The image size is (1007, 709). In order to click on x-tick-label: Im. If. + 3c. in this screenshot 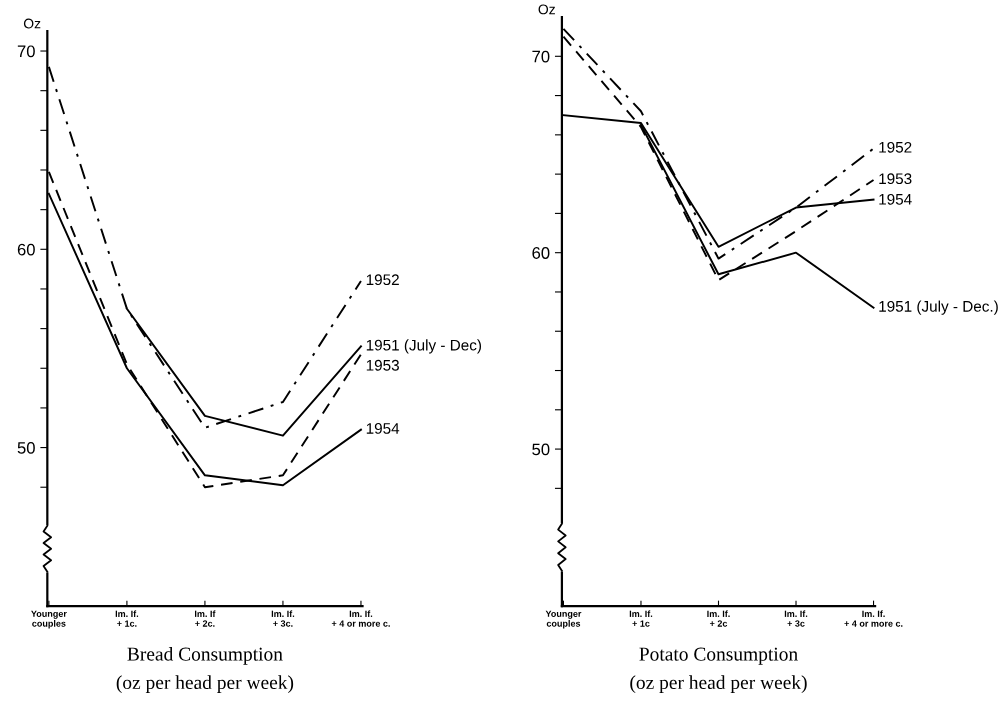, I will do `click(283, 618)`.